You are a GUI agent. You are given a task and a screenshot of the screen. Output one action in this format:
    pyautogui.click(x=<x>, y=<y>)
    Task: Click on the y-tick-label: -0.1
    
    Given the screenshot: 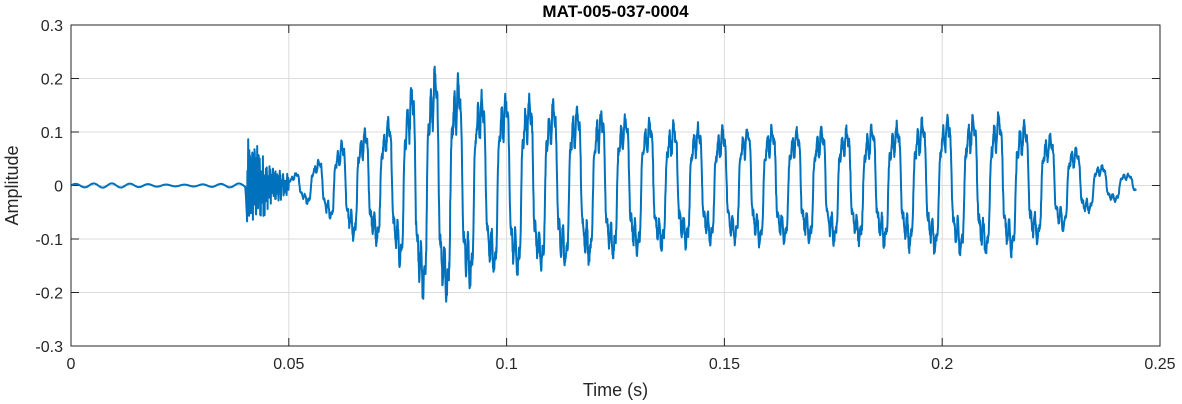 What is the action you would take?
    pyautogui.click(x=49, y=240)
    